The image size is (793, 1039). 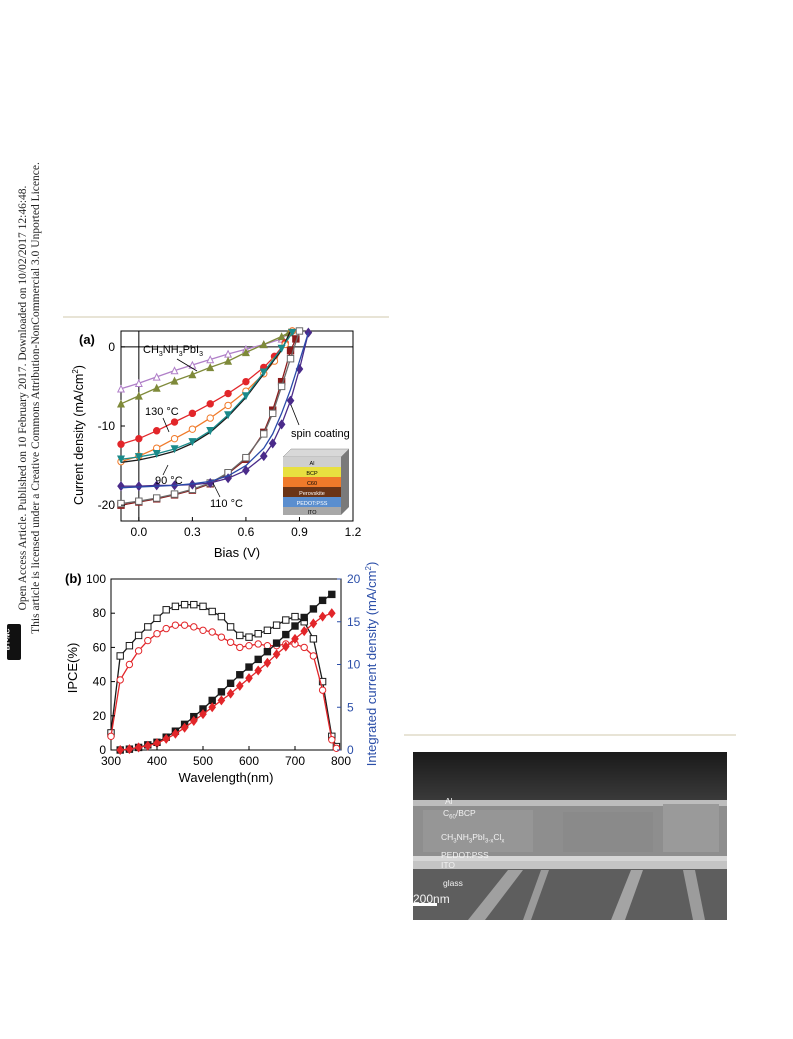 What do you see at coordinates (203, 761) in the screenshot?
I see `x-tick-label: 500` at bounding box center [203, 761].